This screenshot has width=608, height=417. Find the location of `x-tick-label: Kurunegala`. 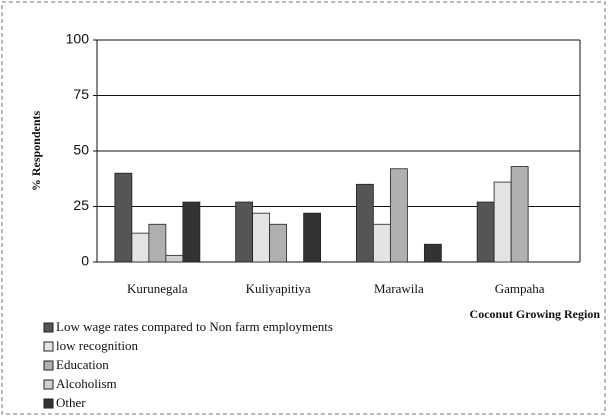

x-tick-label: Kurunegala is located at coordinates (157, 288).